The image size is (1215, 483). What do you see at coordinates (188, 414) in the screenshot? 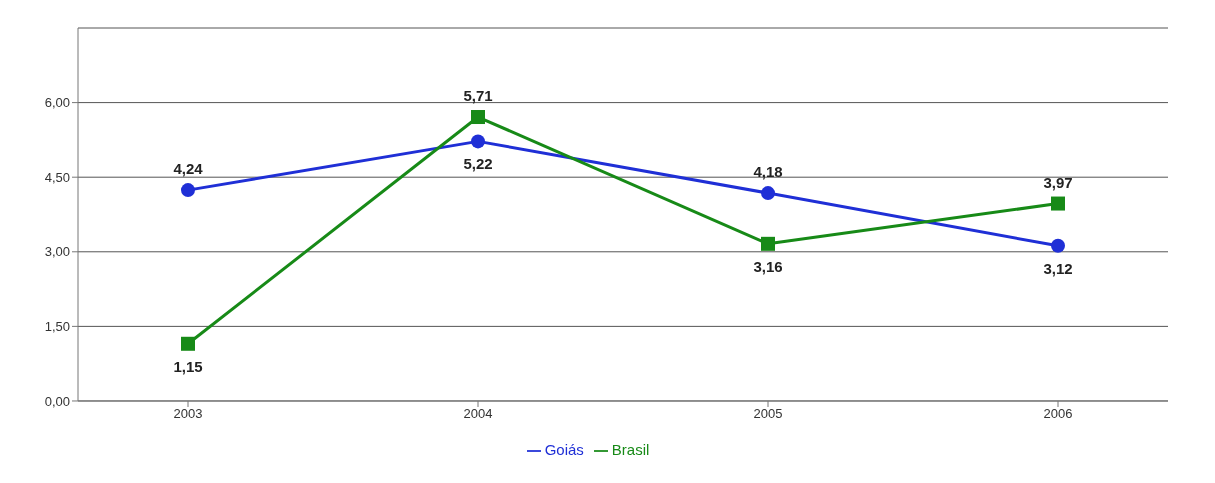
I see `x-tick-label: 2003` at bounding box center [188, 414].